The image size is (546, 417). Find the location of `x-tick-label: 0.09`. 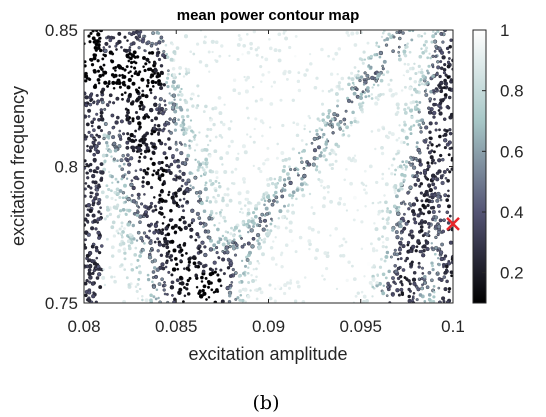

x-tick-label: 0.09 is located at coordinates (268, 326).